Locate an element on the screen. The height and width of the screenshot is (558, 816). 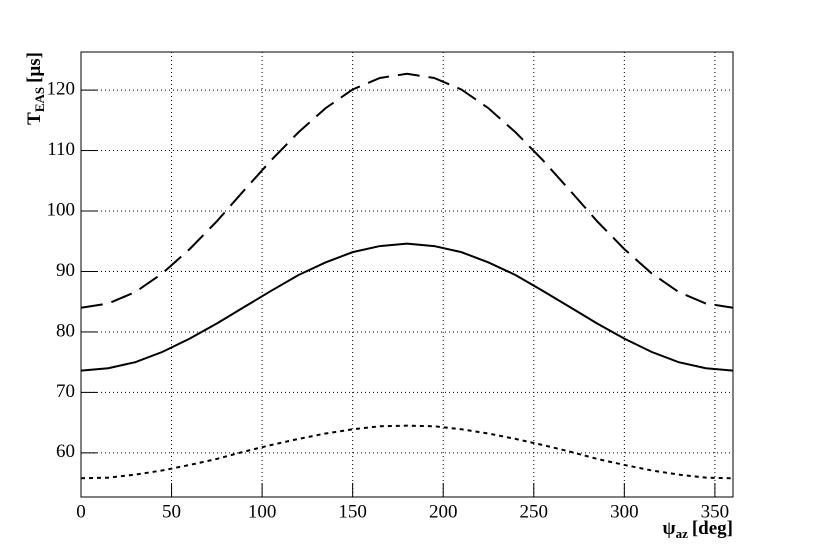
x-tick-label: 100 is located at coordinates (262, 511).